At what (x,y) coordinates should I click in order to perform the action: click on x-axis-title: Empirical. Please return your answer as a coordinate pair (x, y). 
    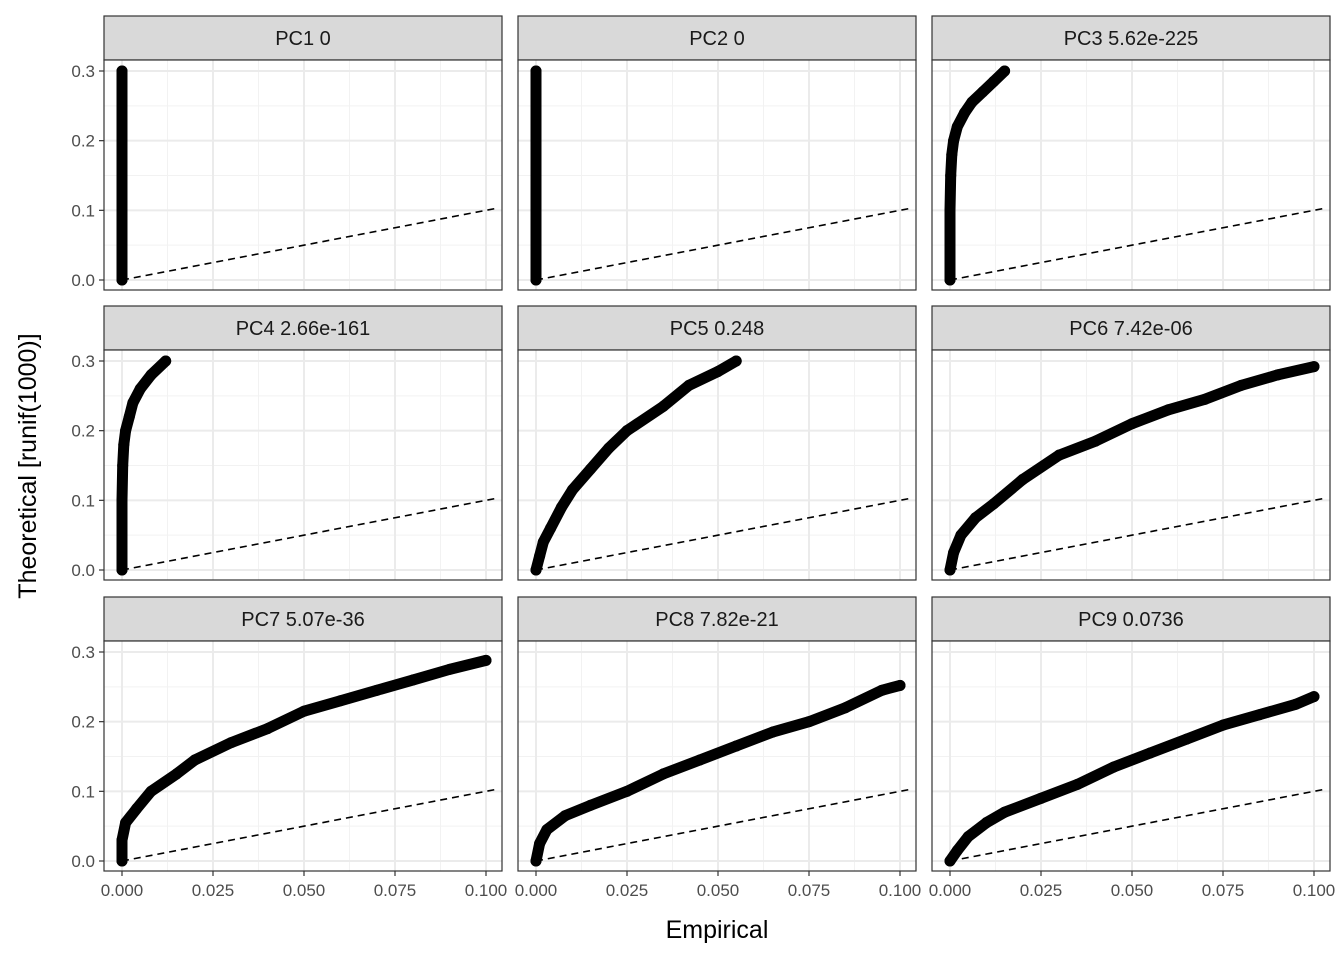
    Looking at the image, I should click on (717, 930).